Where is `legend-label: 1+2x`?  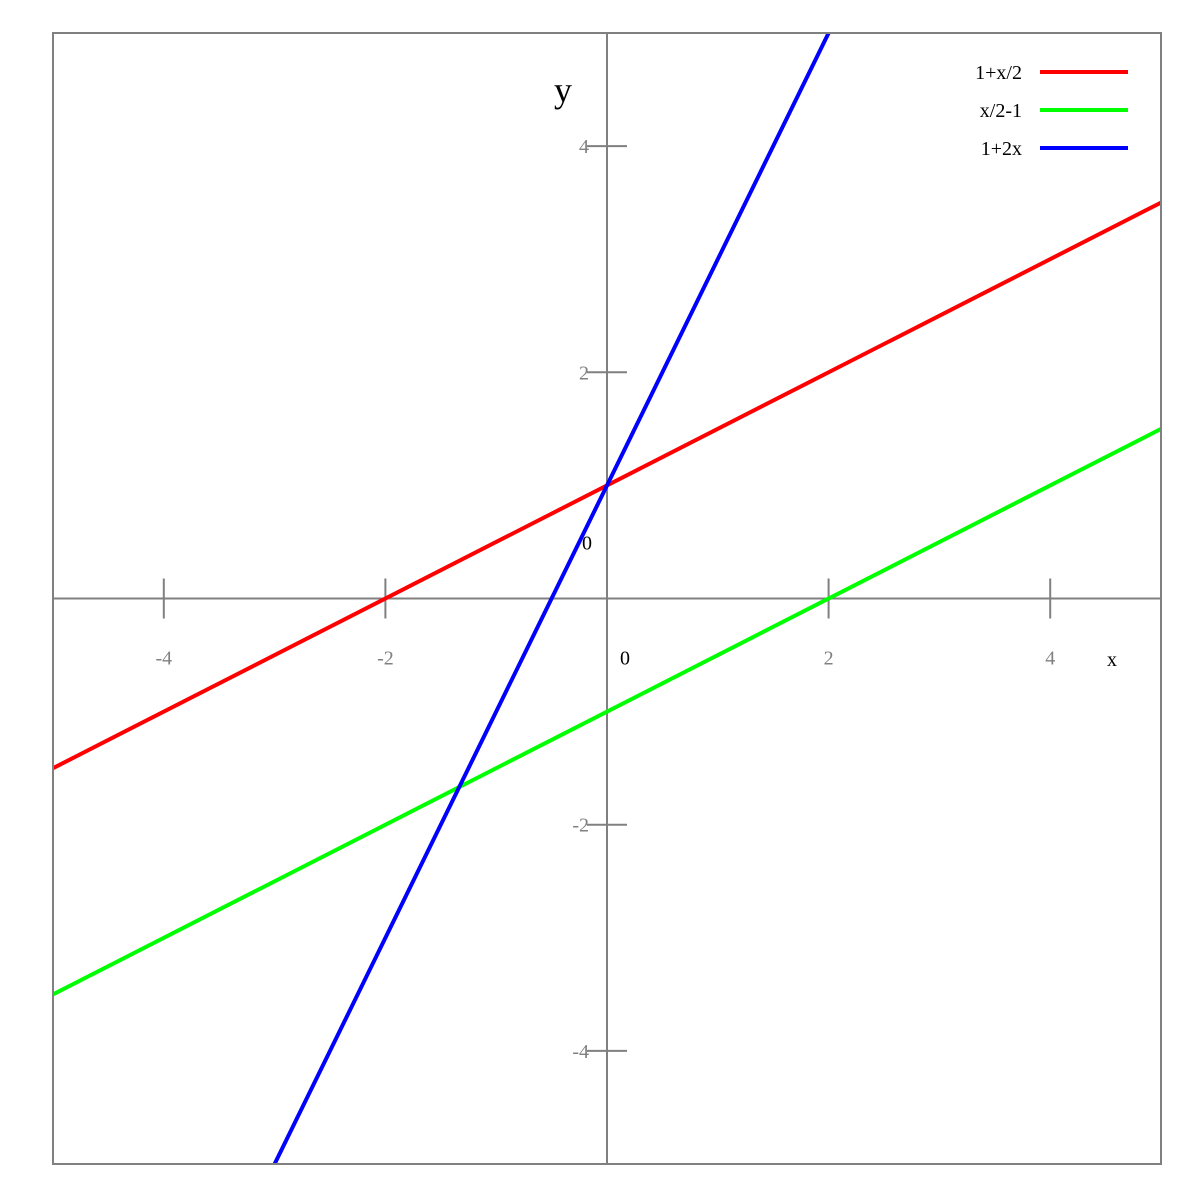 legend-label: 1+2x is located at coordinates (1001, 149).